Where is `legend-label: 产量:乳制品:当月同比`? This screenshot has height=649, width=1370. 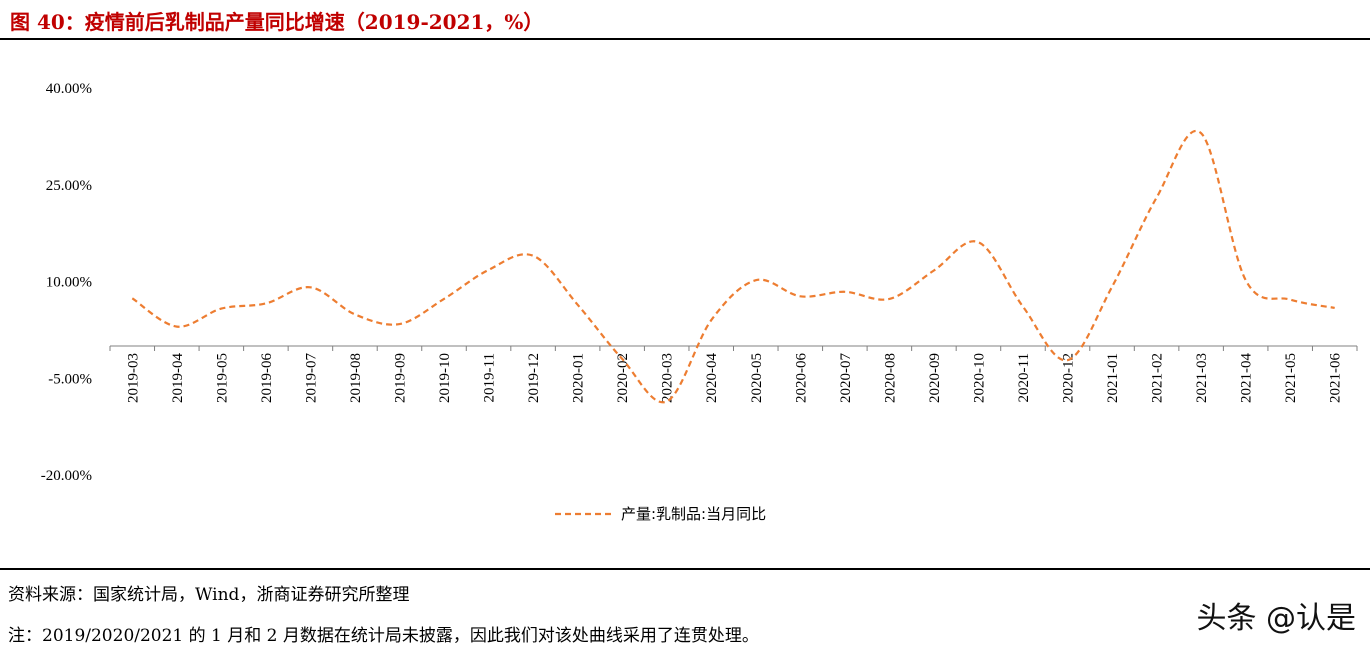 legend-label: 产量:乳制品:当月同比 is located at coordinates (693, 514).